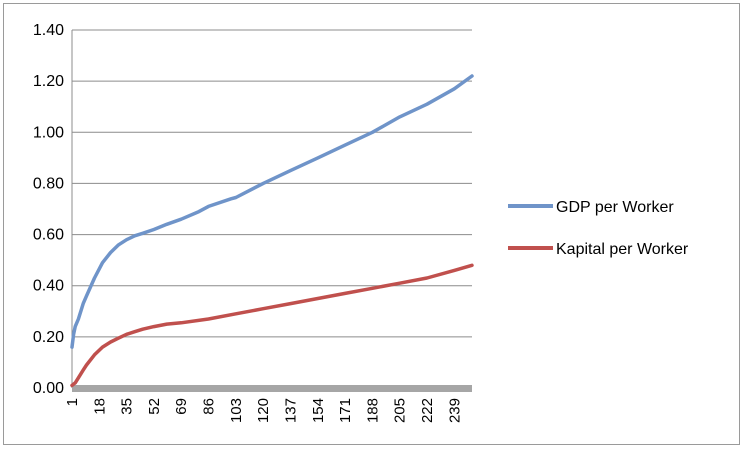  What do you see at coordinates (622, 249) in the screenshot?
I see `legend-label: Kapital per Worker` at bounding box center [622, 249].